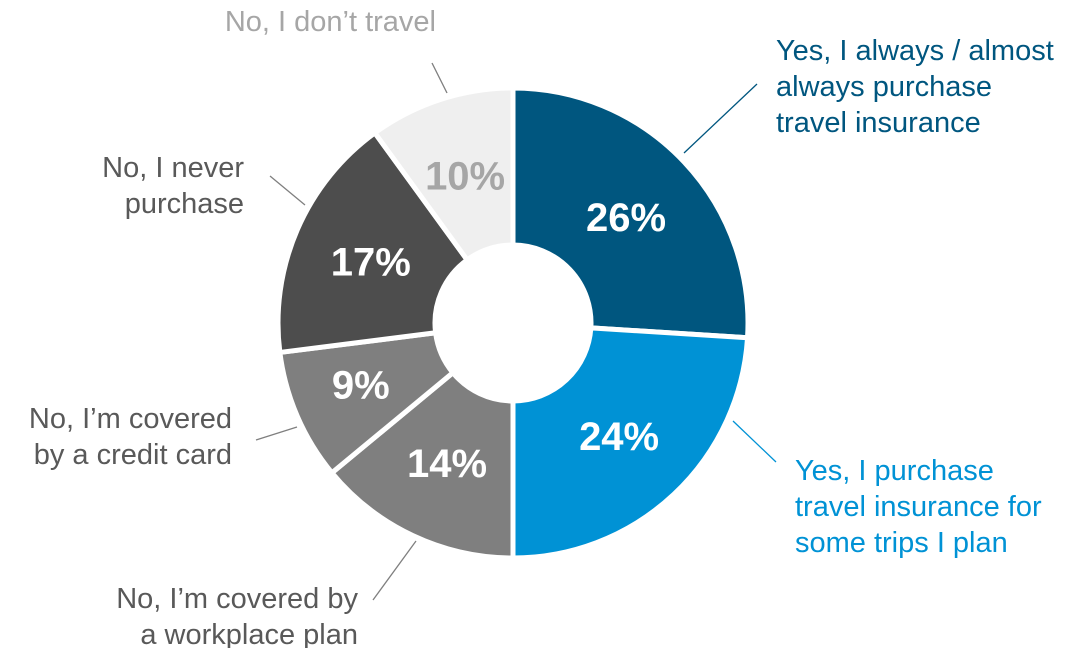 The width and height of the screenshot is (1089, 648). I want to click on slice-category-label-line: purchase, so click(184, 204).